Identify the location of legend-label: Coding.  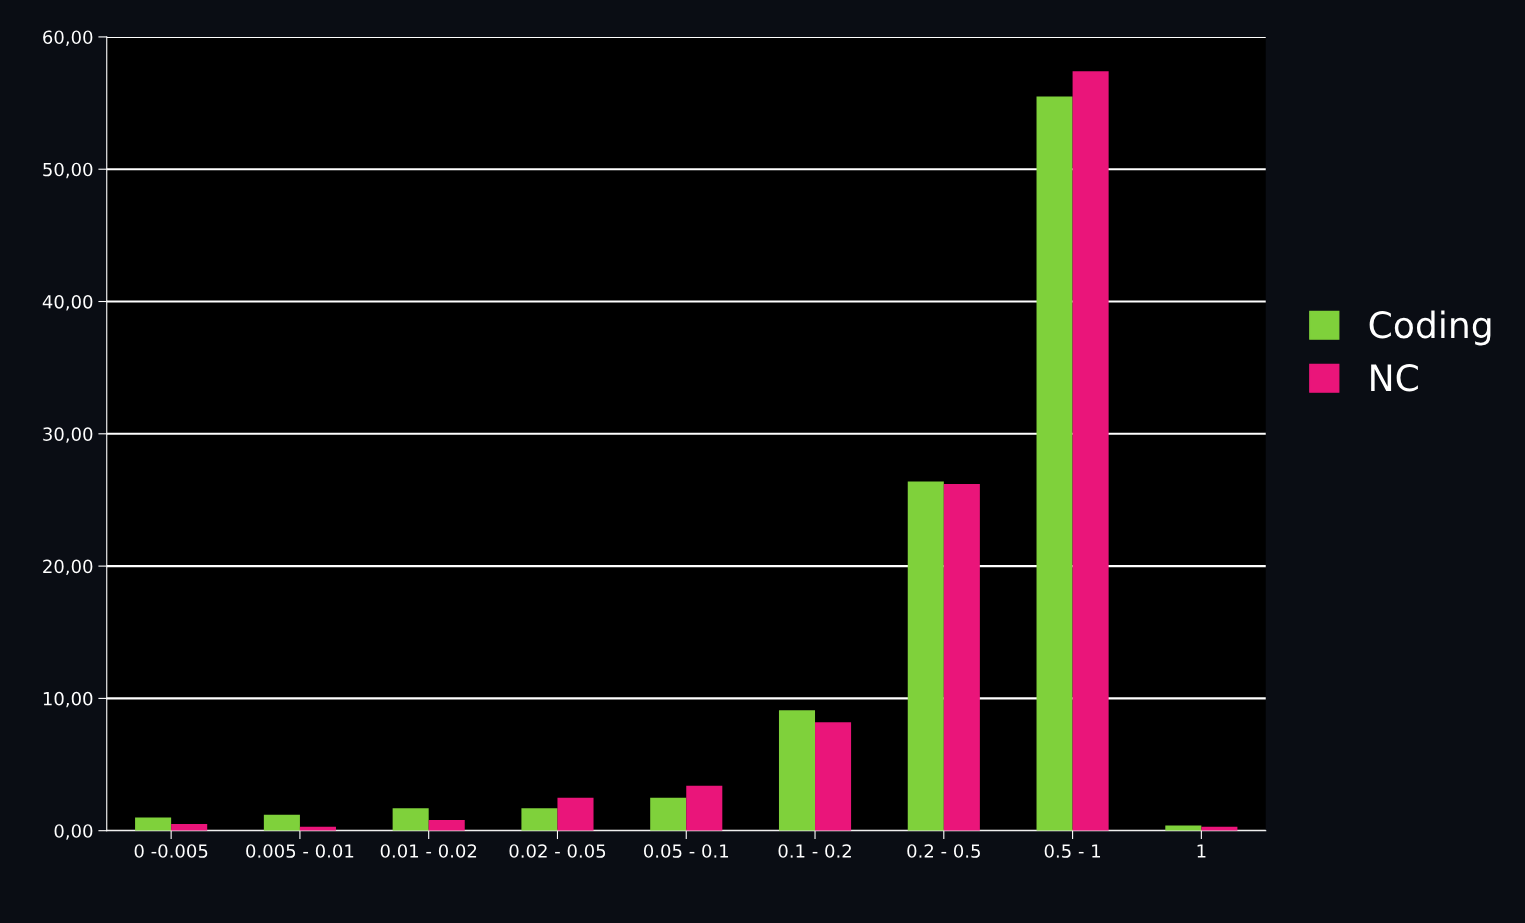
(1430, 328).